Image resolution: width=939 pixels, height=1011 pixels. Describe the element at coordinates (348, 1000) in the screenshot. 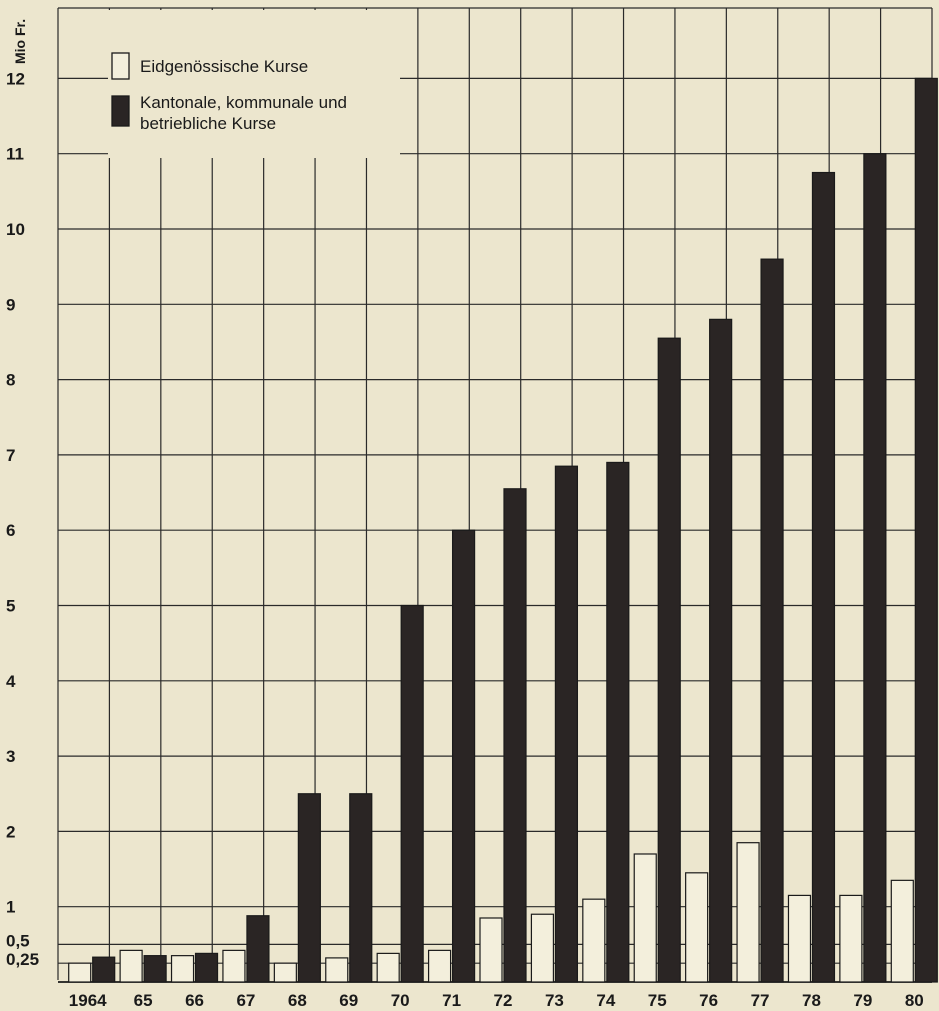

I see `x-tick-label: 69` at that location.